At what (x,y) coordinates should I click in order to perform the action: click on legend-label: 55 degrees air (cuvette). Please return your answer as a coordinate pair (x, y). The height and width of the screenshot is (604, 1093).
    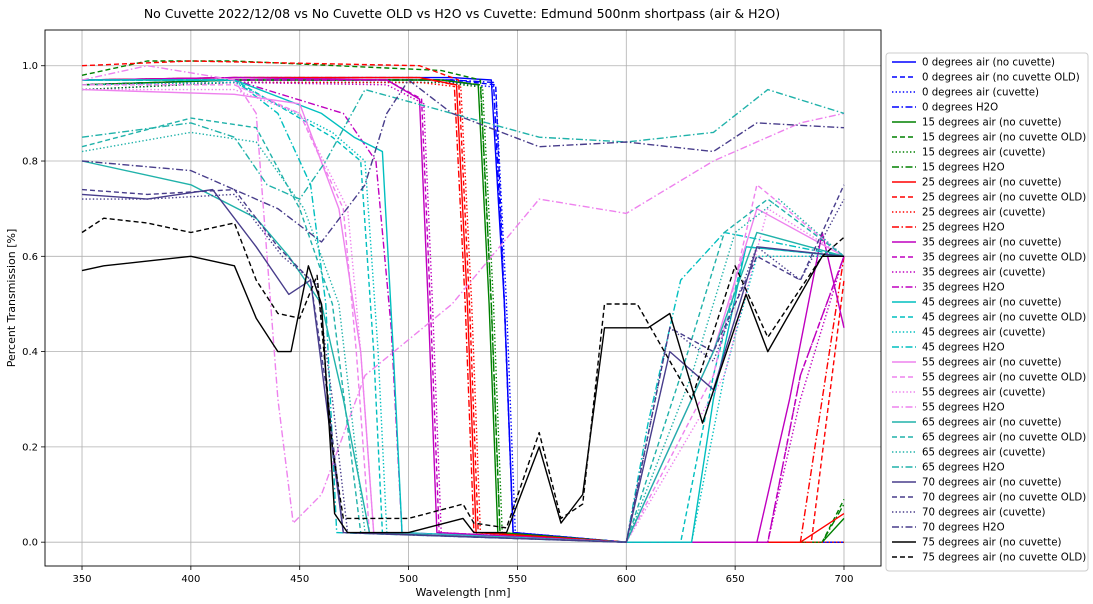
    Looking at the image, I should click on (984, 393).